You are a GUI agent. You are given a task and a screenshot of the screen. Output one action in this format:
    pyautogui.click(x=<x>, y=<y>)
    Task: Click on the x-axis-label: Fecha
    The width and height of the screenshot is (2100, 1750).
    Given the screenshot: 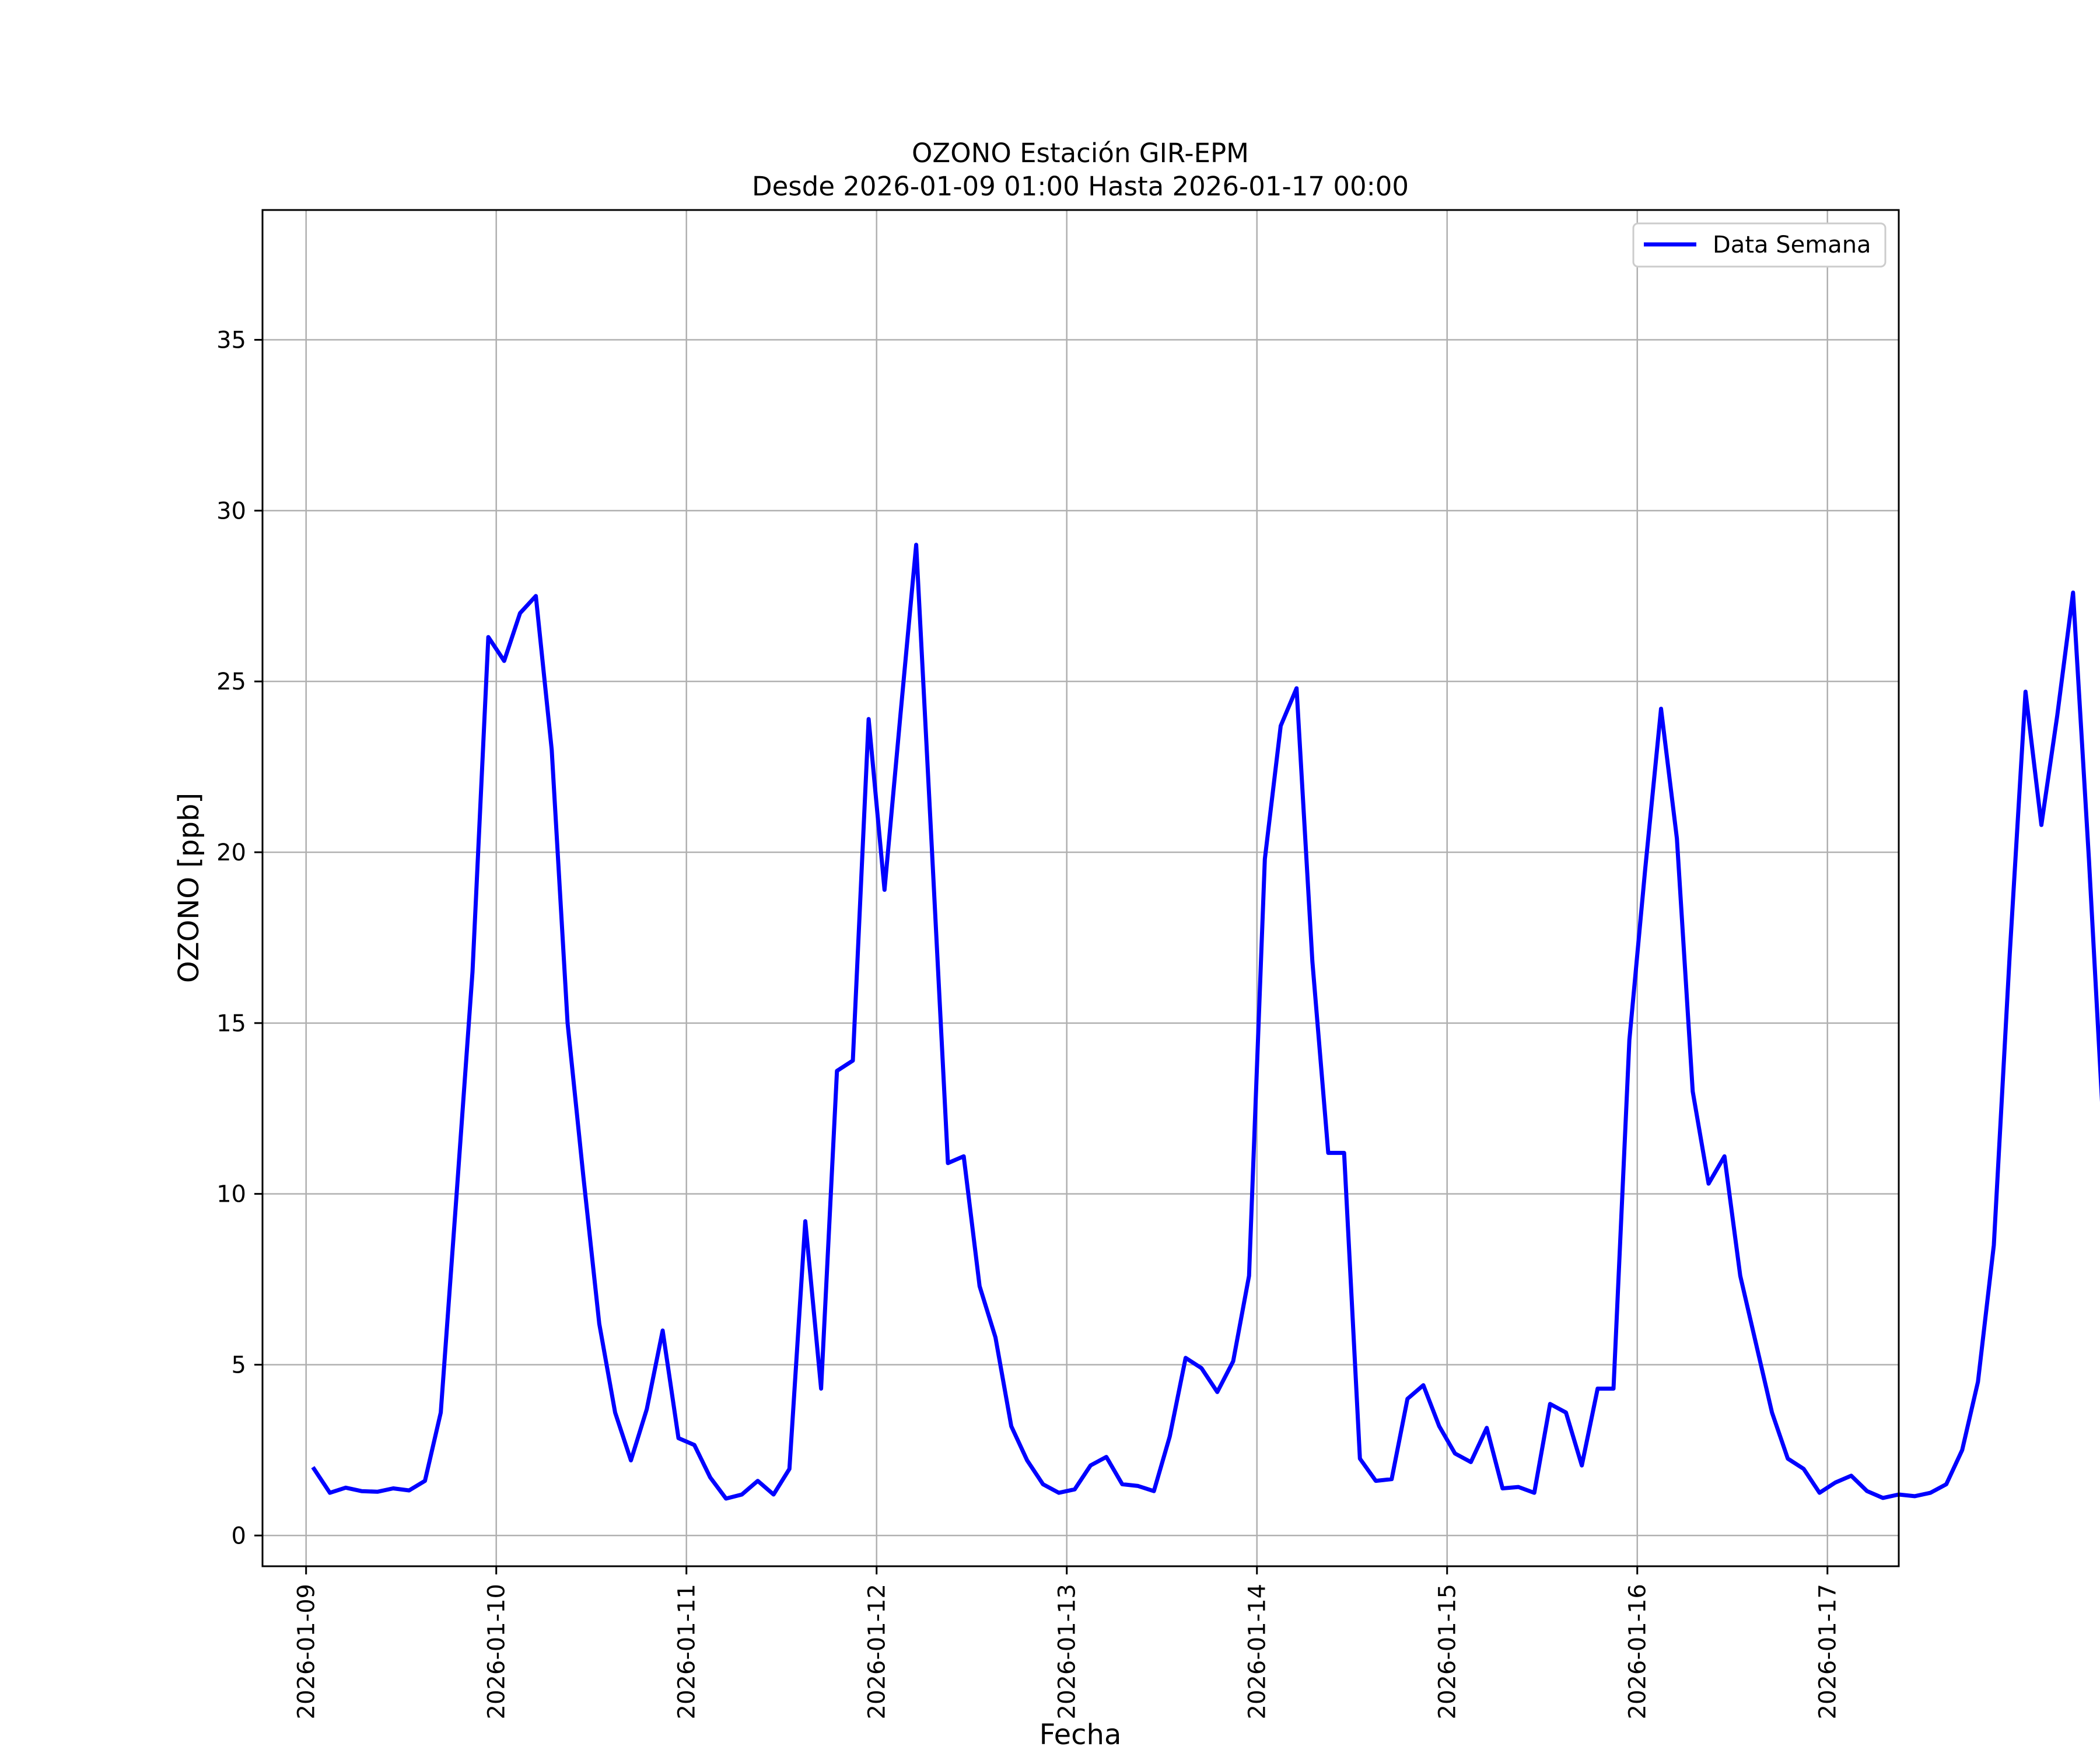 What is the action you would take?
    pyautogui.click(x=1081, y=1734)
    